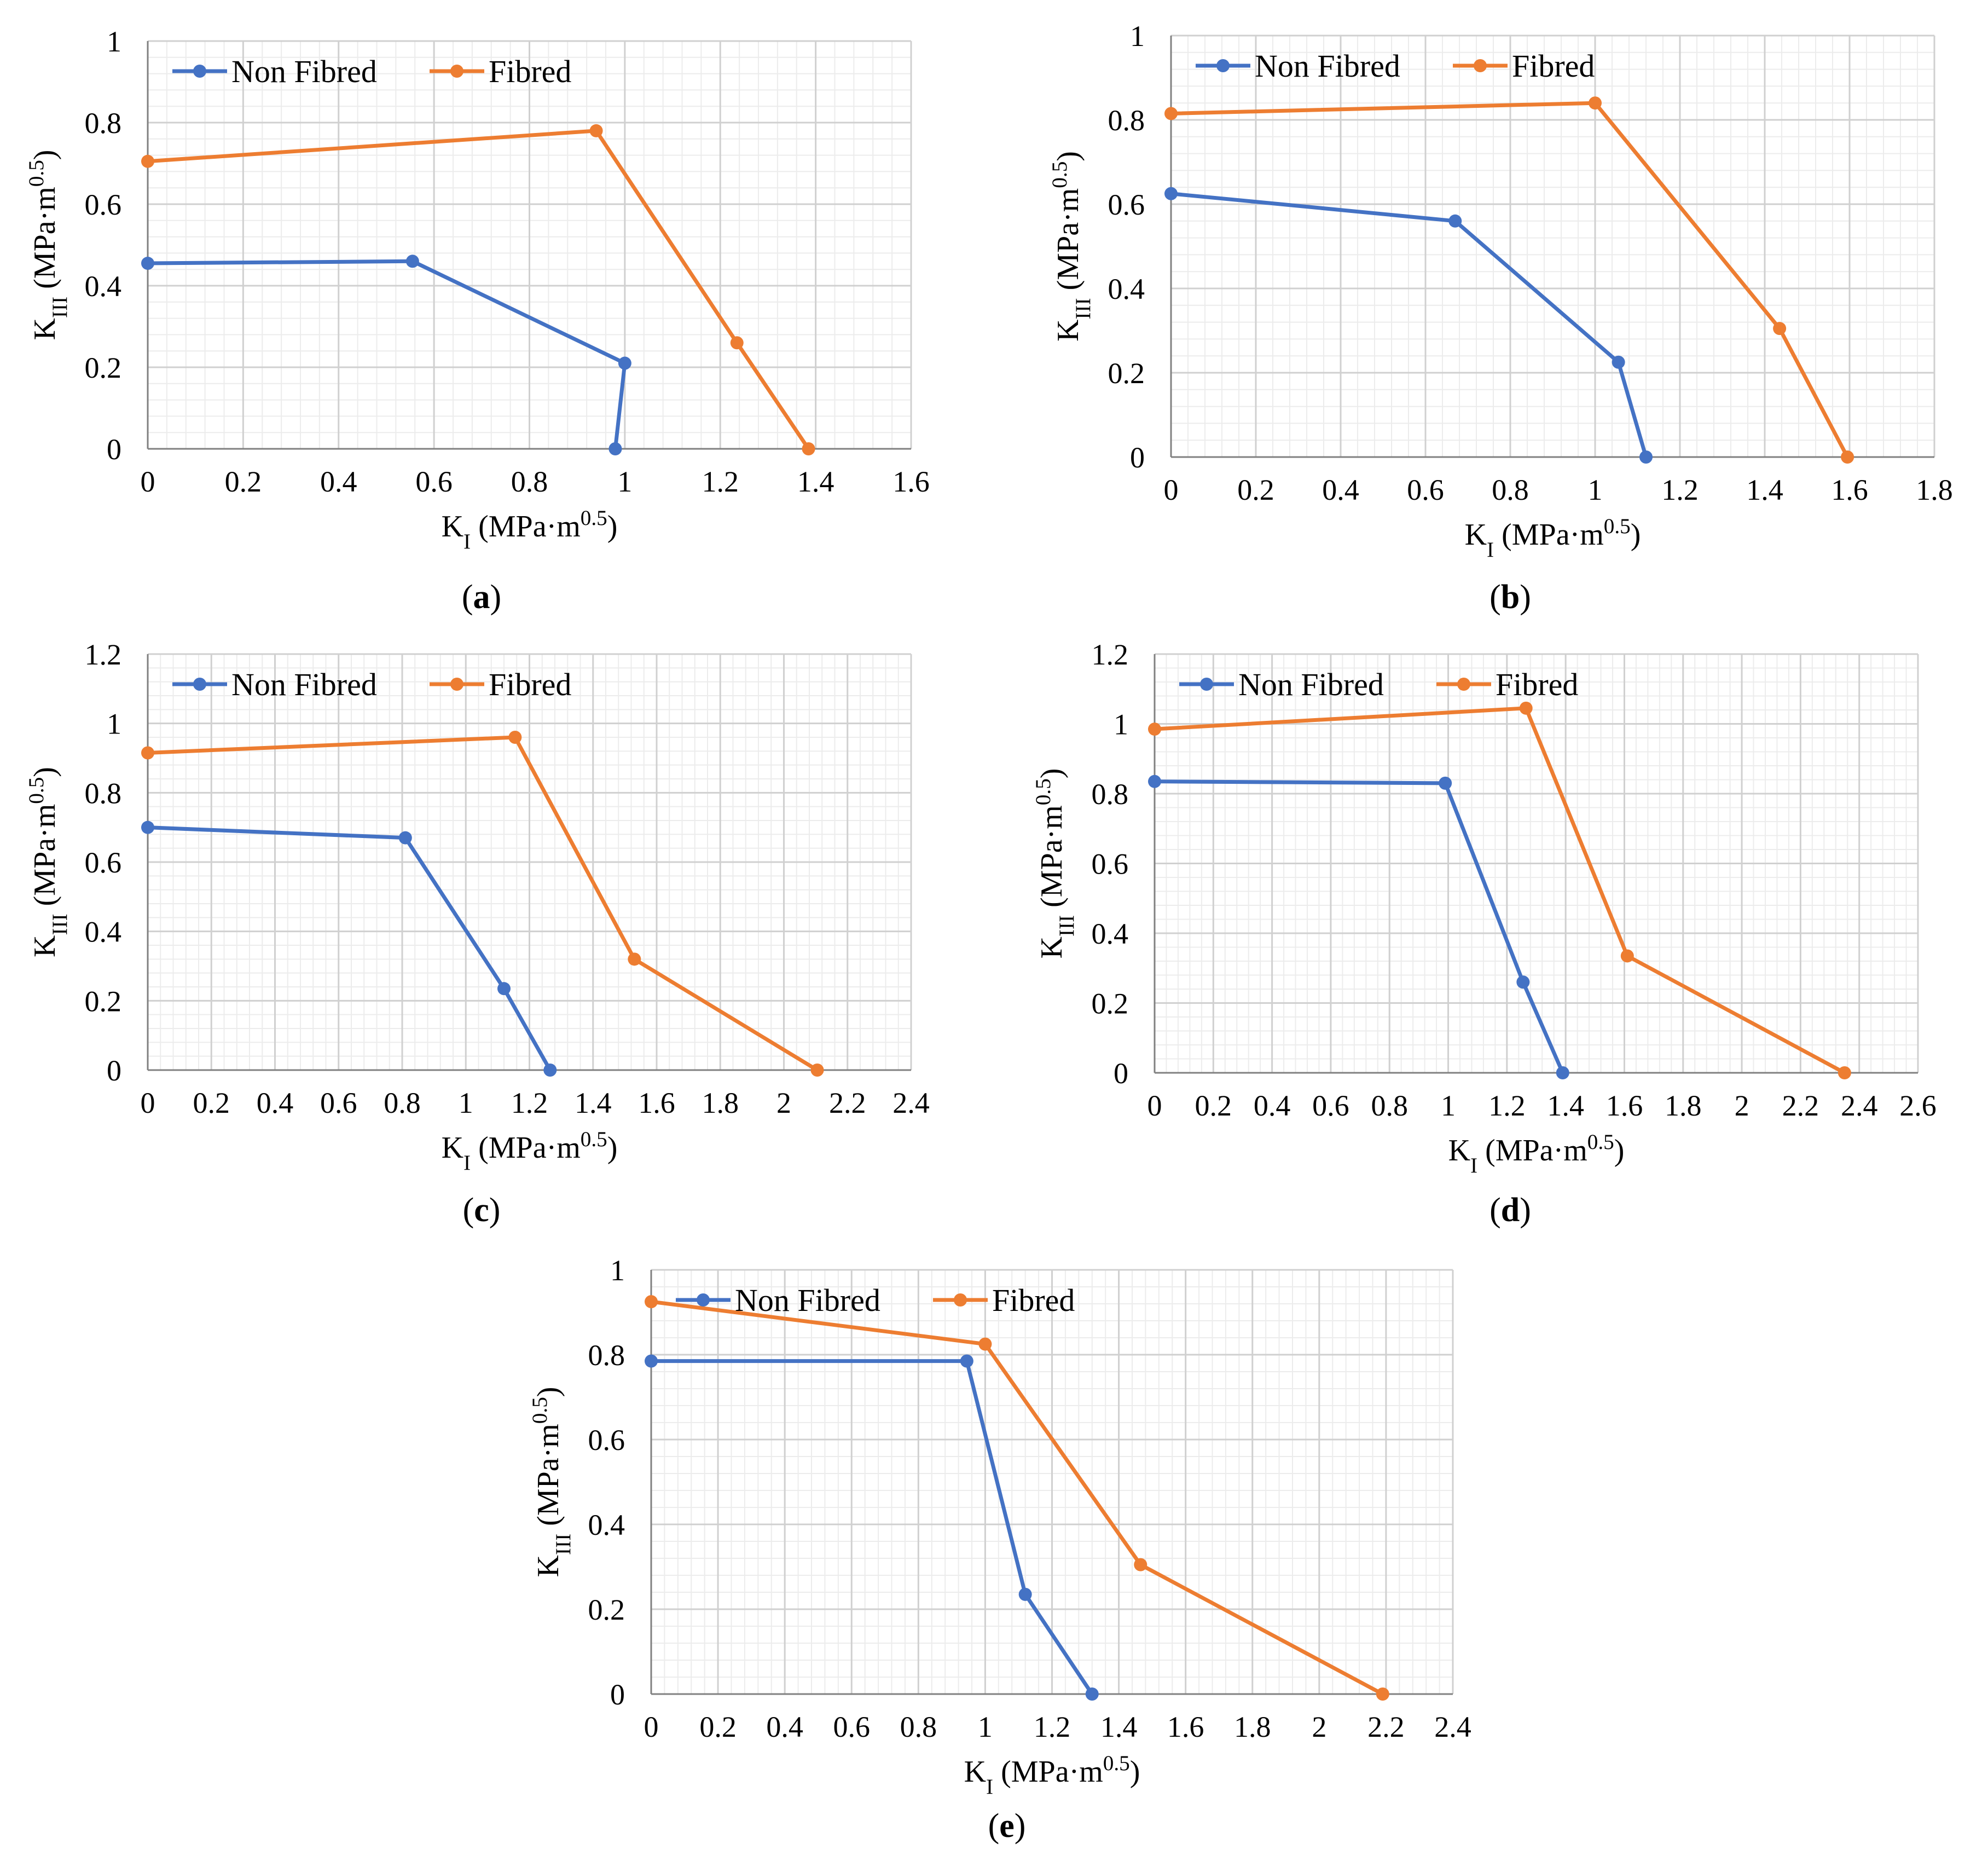 This screenshot has width=1988, height=1861. What do you see at coordinates (500, 71) in the screenshot?
I see `legend-item: Fibred` at bounding box center [500, 71].